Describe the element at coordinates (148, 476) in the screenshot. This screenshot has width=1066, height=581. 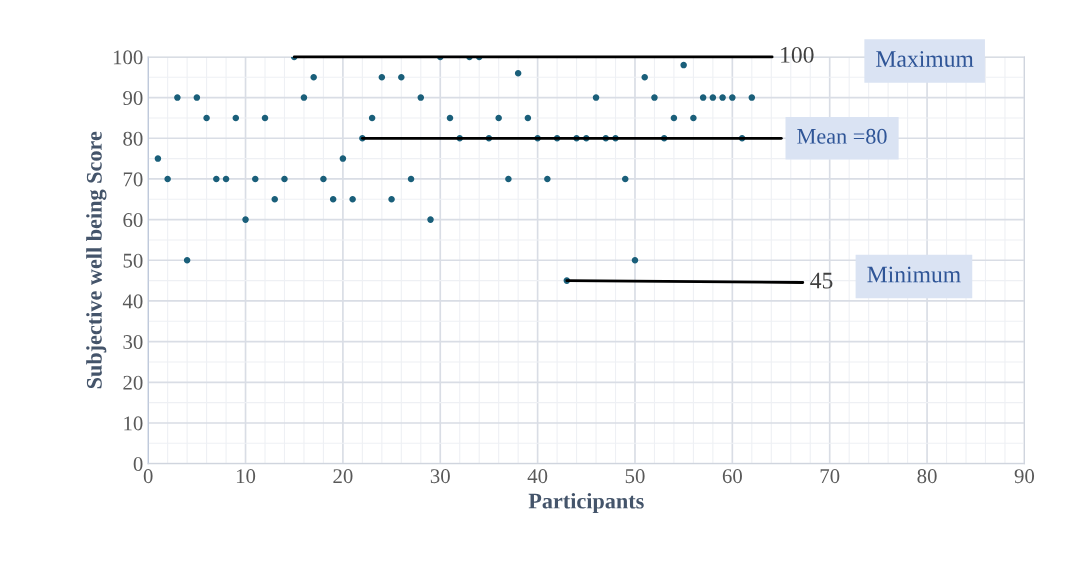
I see `x-tick-label: 0` at that location.